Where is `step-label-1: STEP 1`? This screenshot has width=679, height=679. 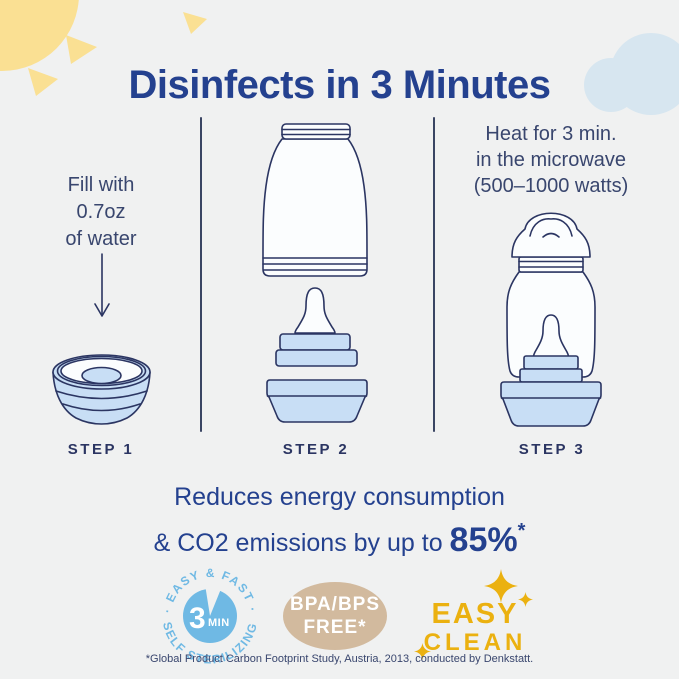 step-label-1: STEP 1 is located at coordinates (101, 449).